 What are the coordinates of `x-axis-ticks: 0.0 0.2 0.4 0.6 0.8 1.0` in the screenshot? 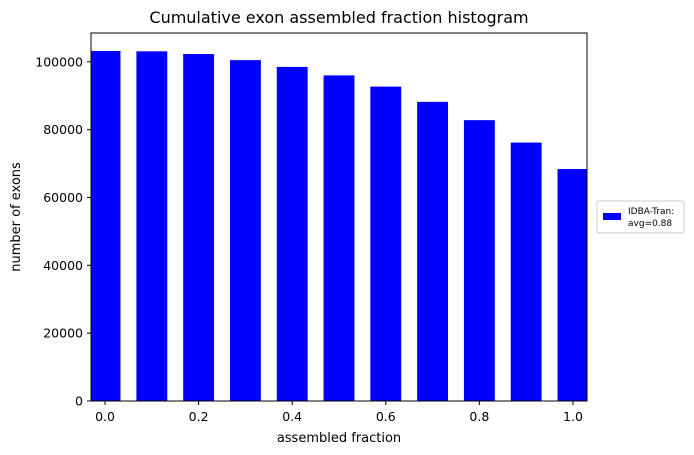 It's located at (339, 412).